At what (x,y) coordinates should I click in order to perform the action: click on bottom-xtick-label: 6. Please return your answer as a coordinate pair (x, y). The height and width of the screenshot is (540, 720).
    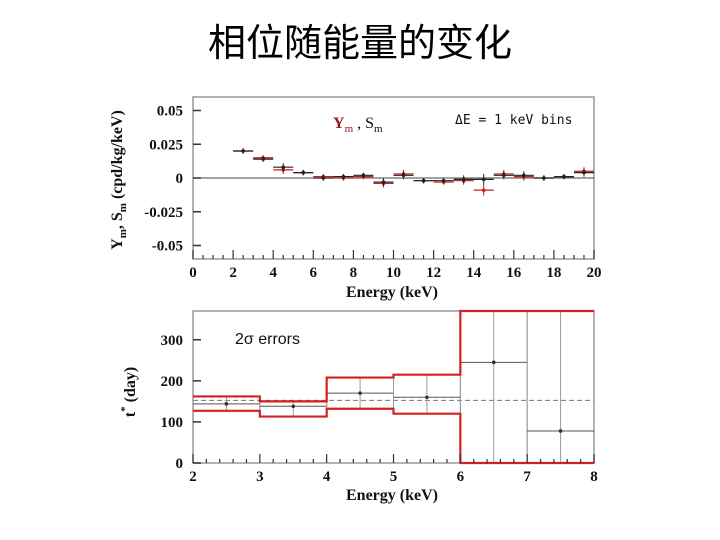
    Looking at the image, I should click on (461, 477).